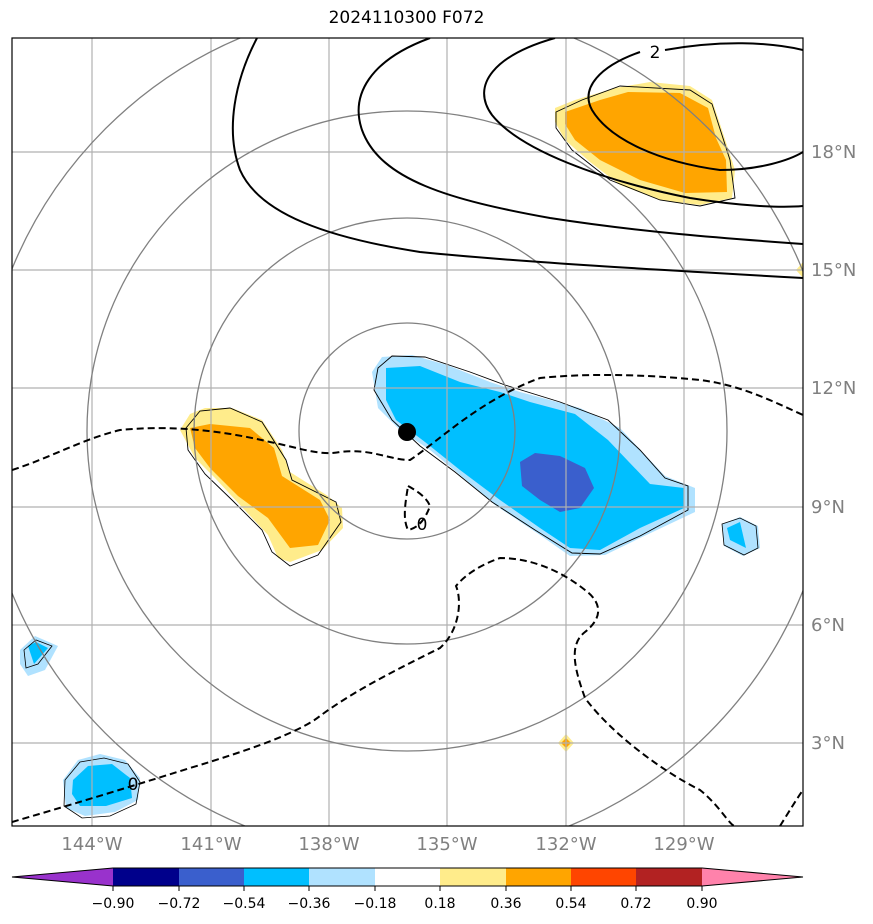  Describe the element at coordinates (828, 625) in the screenshot. I see `lat-label-6n: 6°N` at that location.